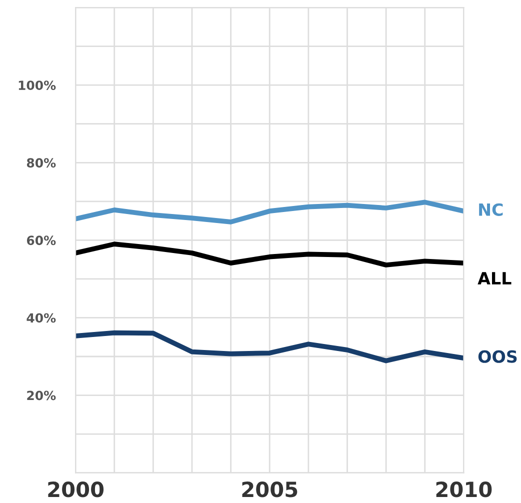  What do you see at coordinates (491, 209) in the screenshot?
I see `series-label: NC` at bounding box center [491, 209].